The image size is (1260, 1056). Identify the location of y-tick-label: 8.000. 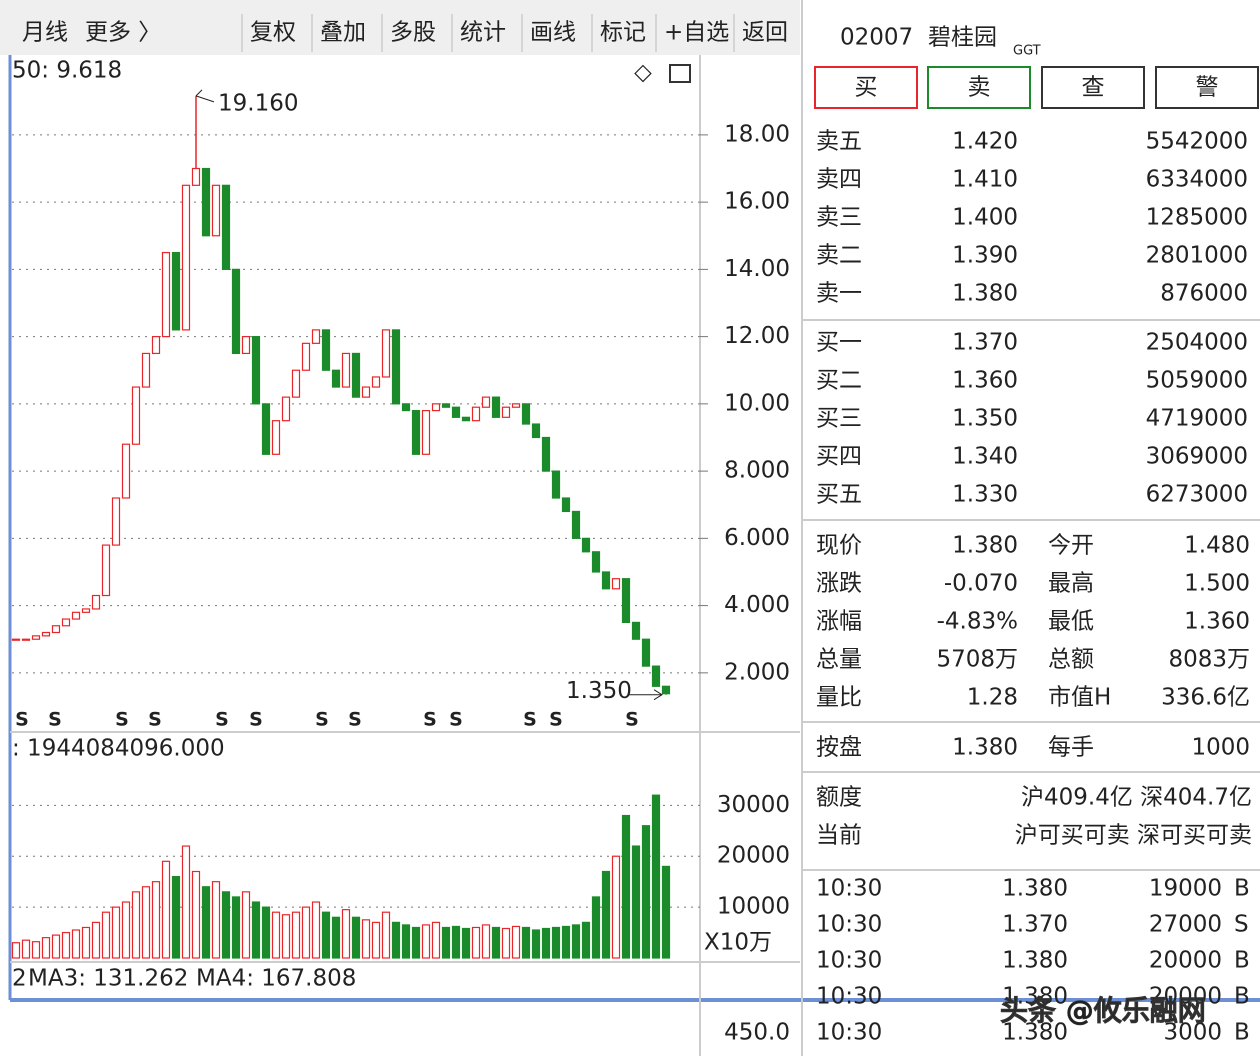
(757, 471).